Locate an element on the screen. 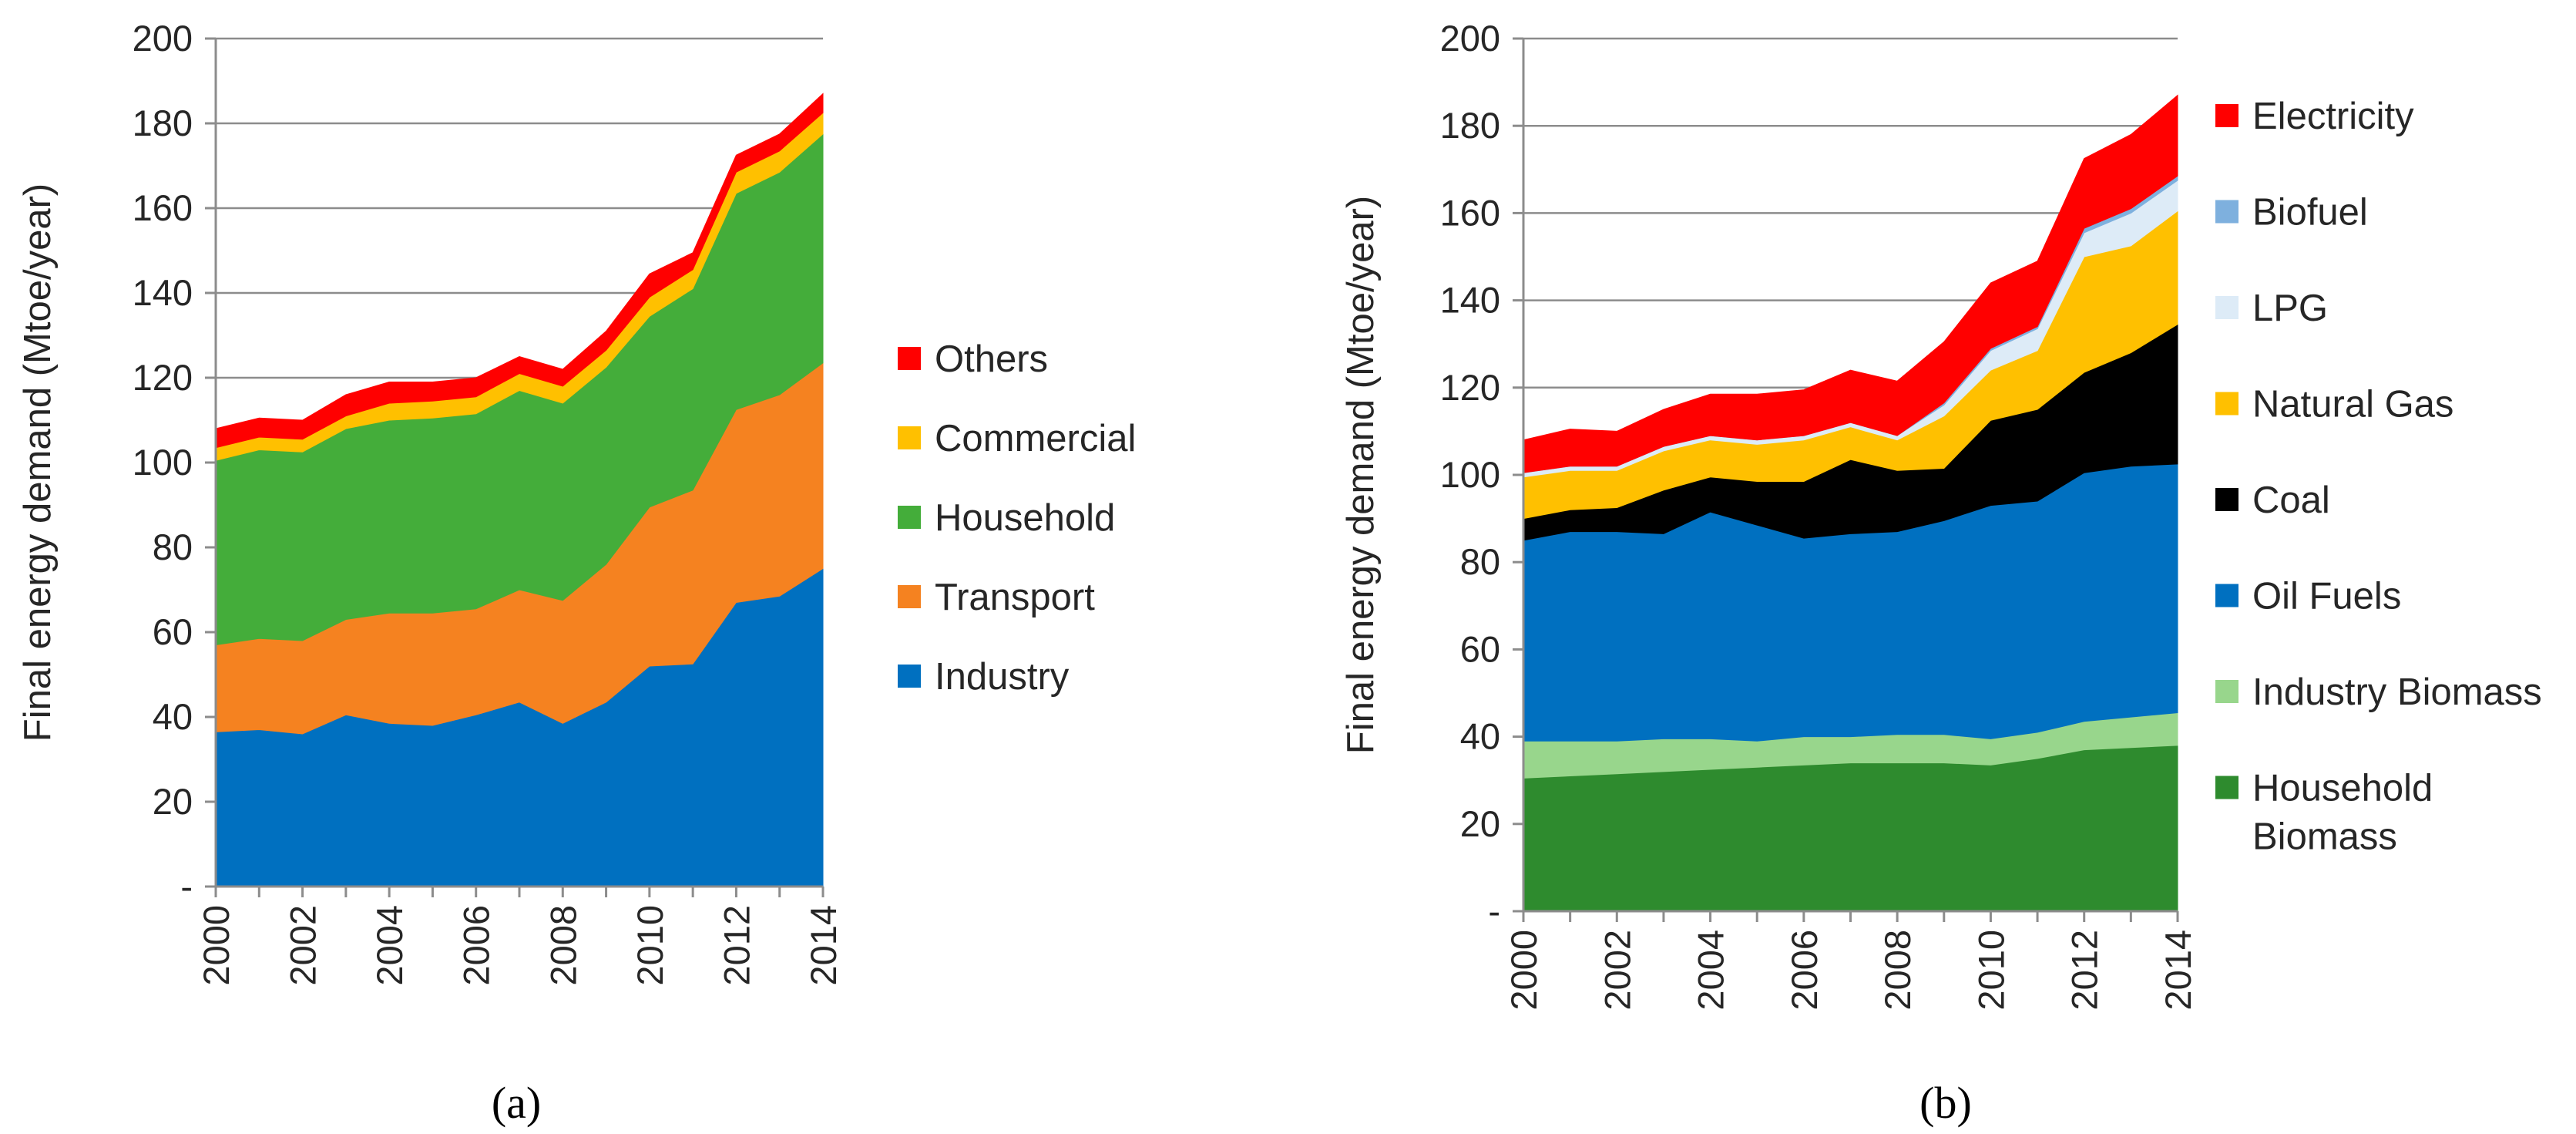 This screenshot has height=1134, width=2576. legend-item-a-commercial: Commercial is located at coordinates (1017, 438).